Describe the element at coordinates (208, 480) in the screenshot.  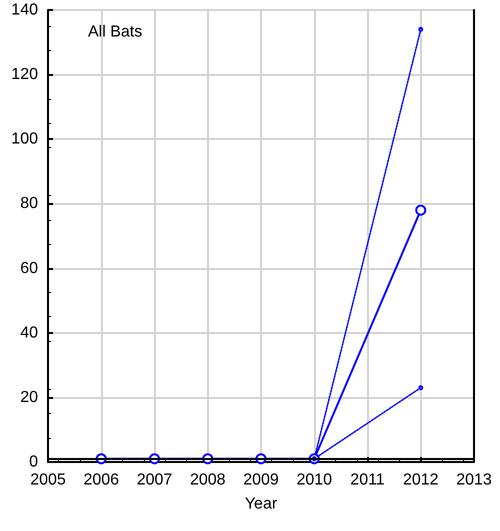
I see `x-tick-label: 2008` at that location.